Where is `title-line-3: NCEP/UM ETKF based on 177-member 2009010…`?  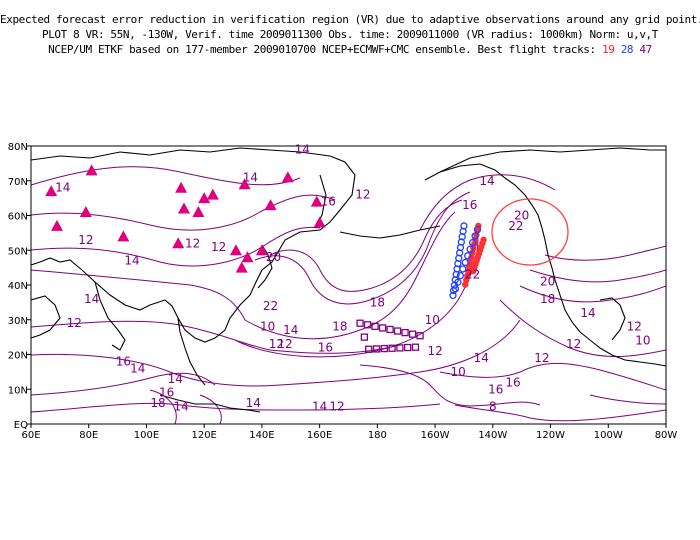 title-line-3: NCEP/UM ETKF based on 177-member 2009010… is located at coordinates (350, 49).